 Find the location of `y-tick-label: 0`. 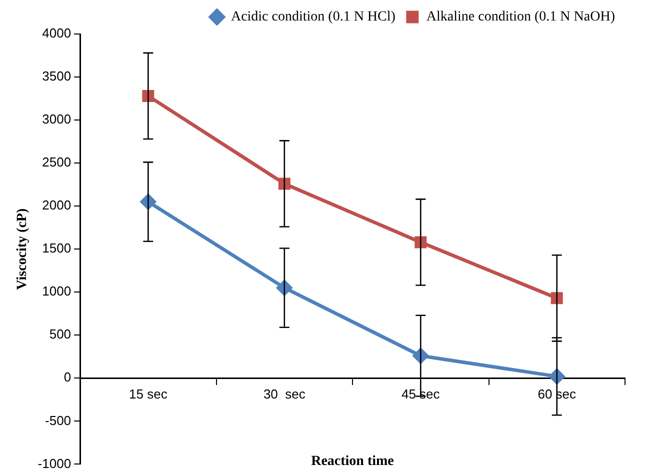

y-tick-label: 0 is located at coordinates (68, 377).